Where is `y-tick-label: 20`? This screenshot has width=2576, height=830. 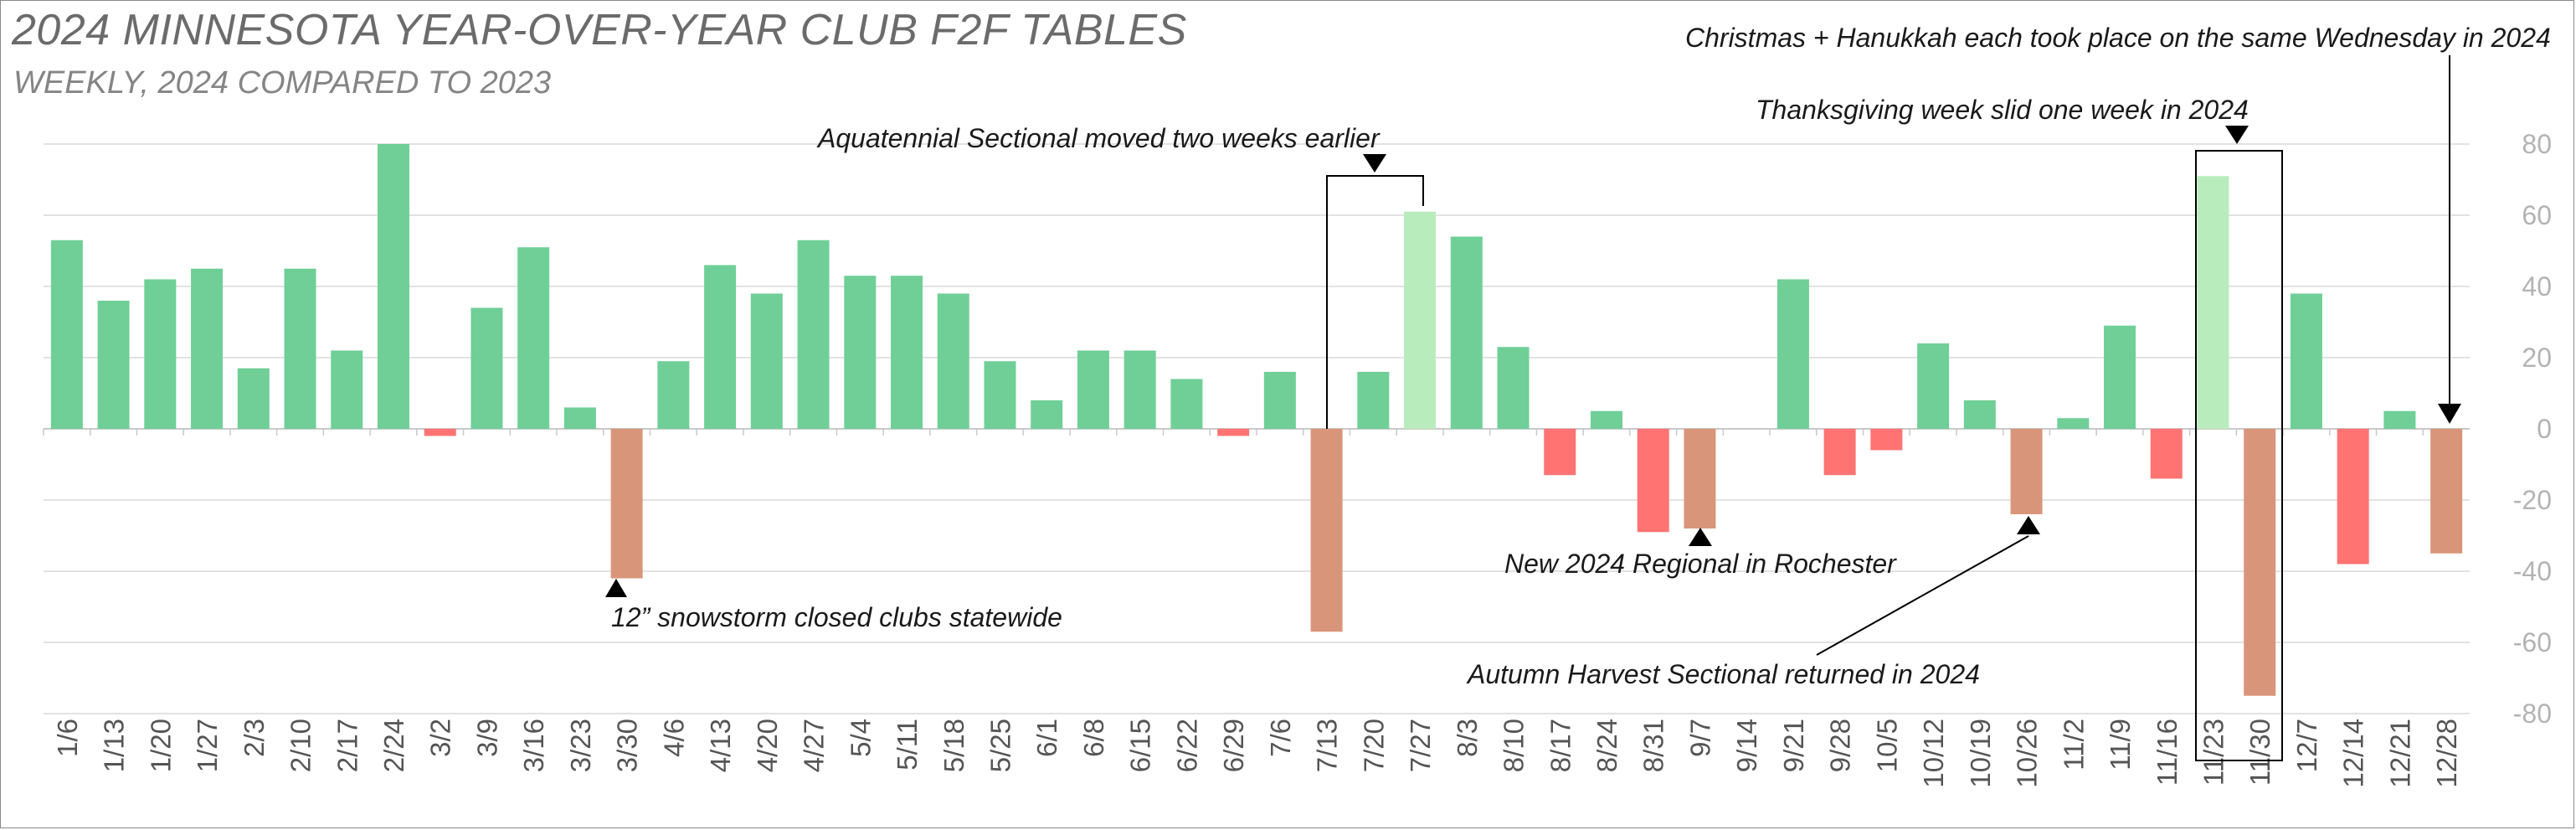
y-tick-label: 20 is located at coordinates (2537, 358).